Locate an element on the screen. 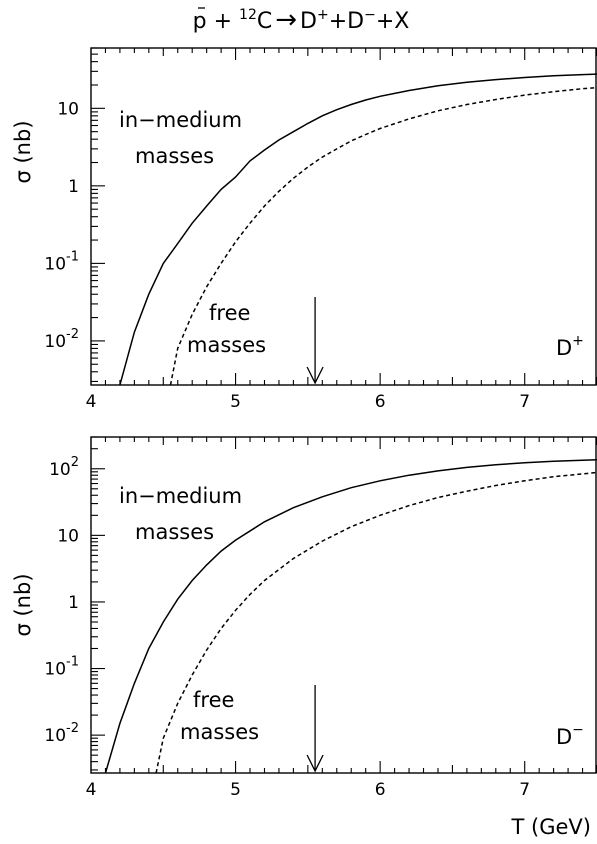  label-masses-dashed-bottom: masses is located at coordinates (219, 732).